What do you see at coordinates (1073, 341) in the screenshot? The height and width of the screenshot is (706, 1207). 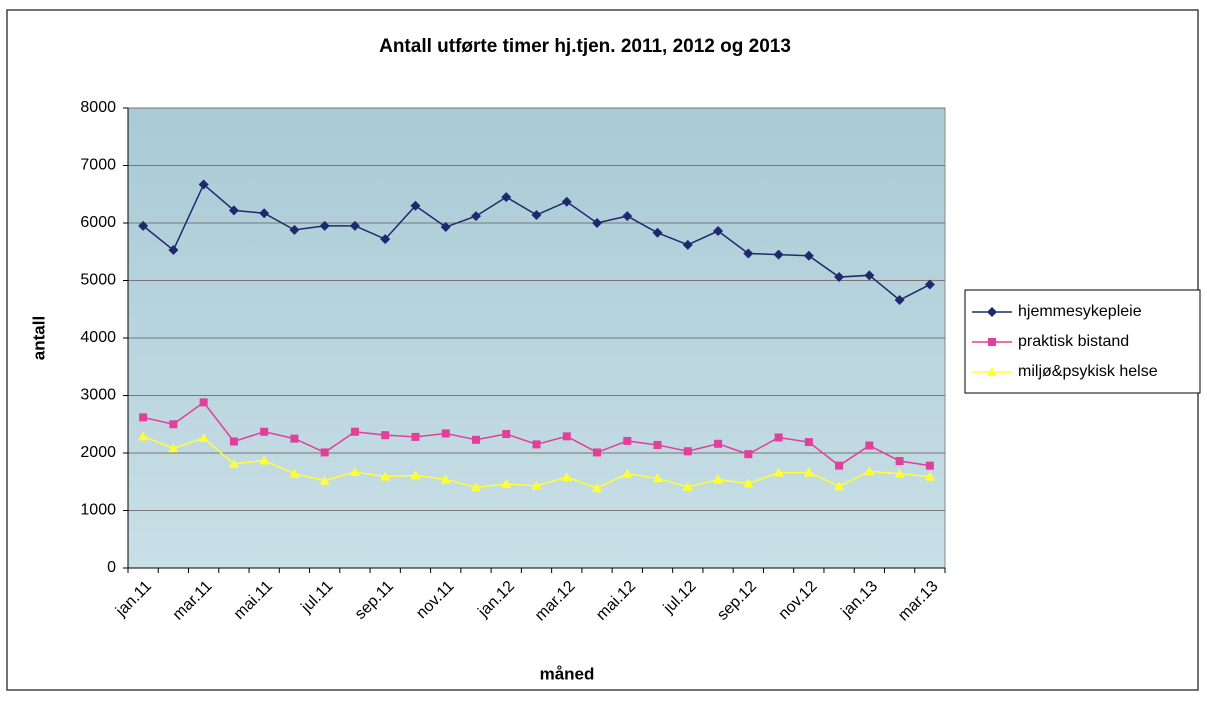 I see `legend-label: praktisk bistand` at bounding box center [1073, 341].